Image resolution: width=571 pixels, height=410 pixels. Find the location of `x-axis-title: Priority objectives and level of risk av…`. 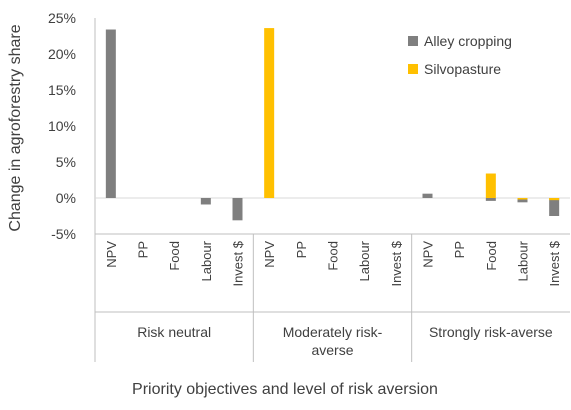

x-axis-title: Priority objectives and level of risk av… is located at coordinates (285, 389).